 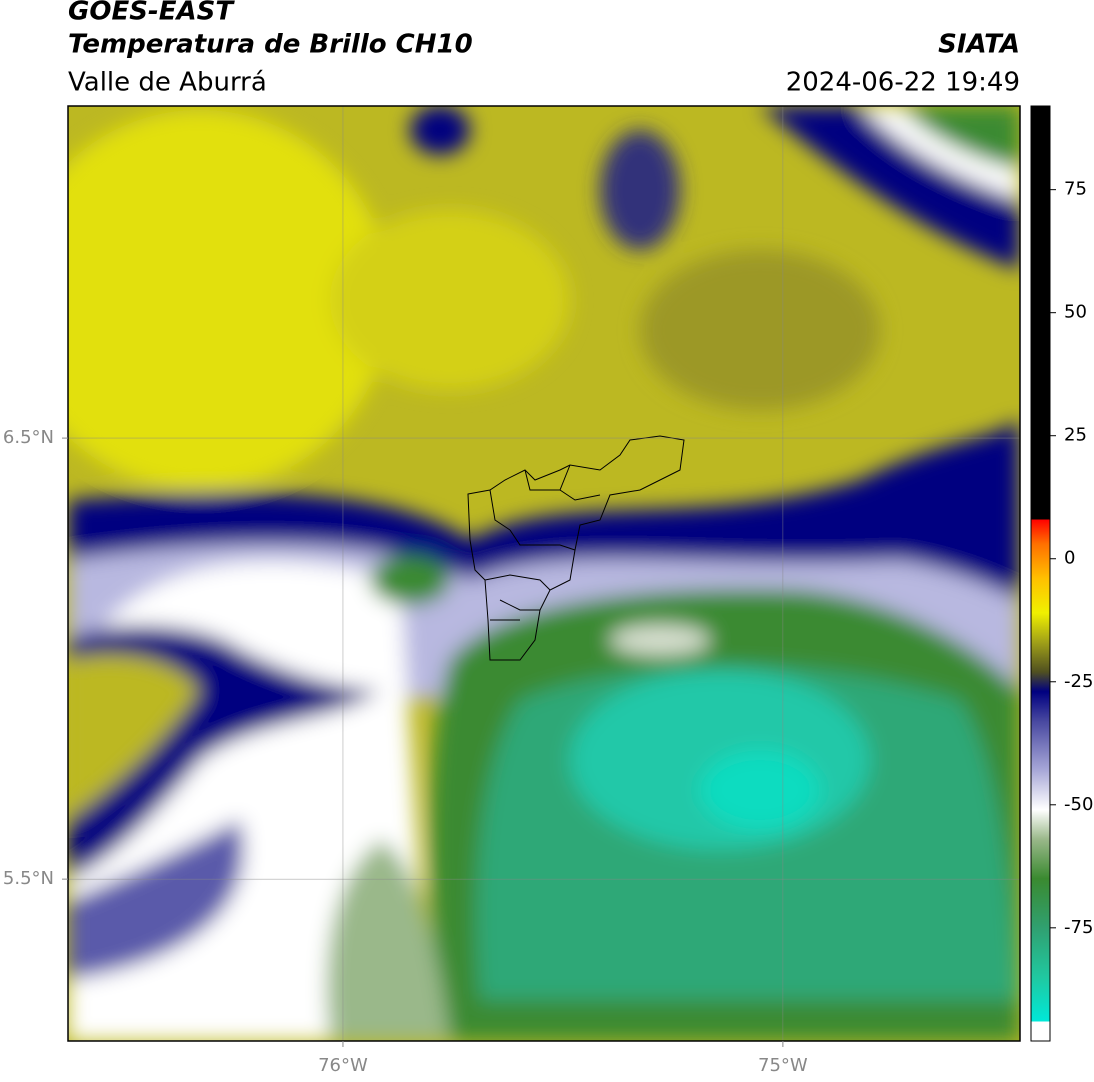 What do you see at coordinates (783, 1065) in the screenshot?
I see `x-tick-label: 75°W` at bounding box center [783, 1065].